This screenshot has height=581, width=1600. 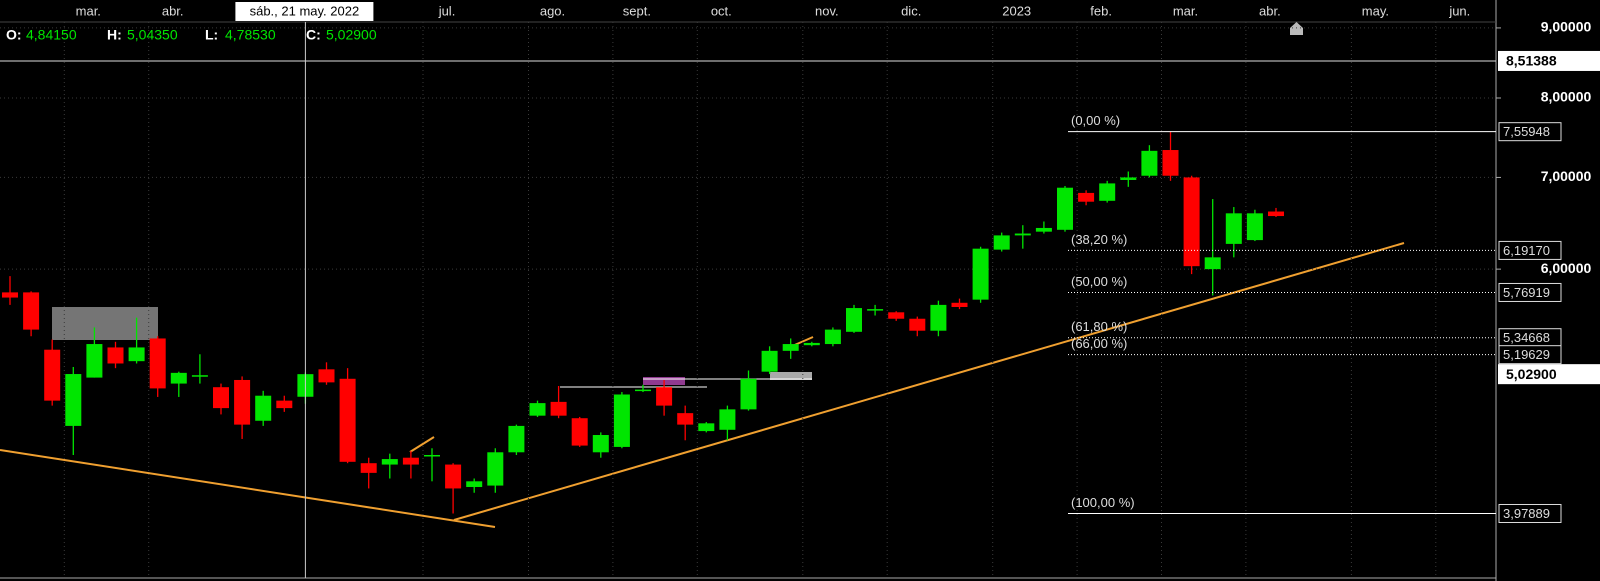 I want to click on crosshair-date: sáb., 21 may. 2022, so click(x=305, y=10).